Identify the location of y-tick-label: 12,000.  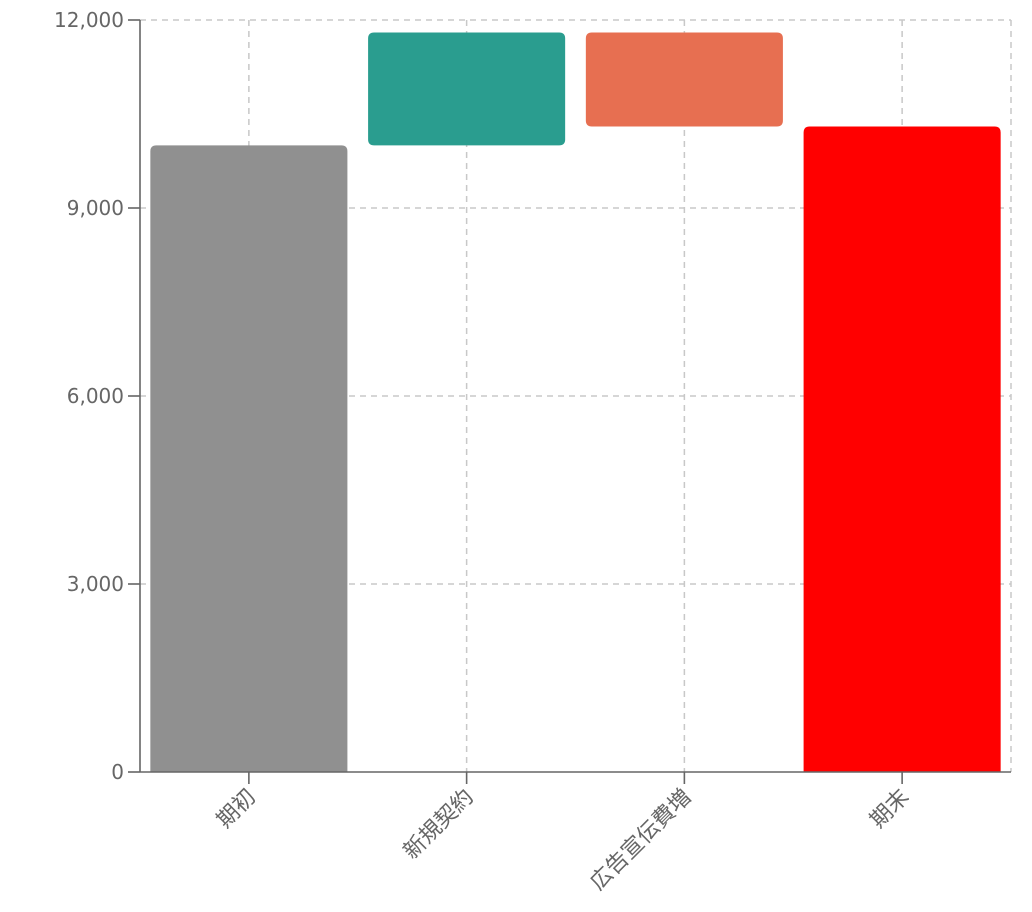
(89, 20).